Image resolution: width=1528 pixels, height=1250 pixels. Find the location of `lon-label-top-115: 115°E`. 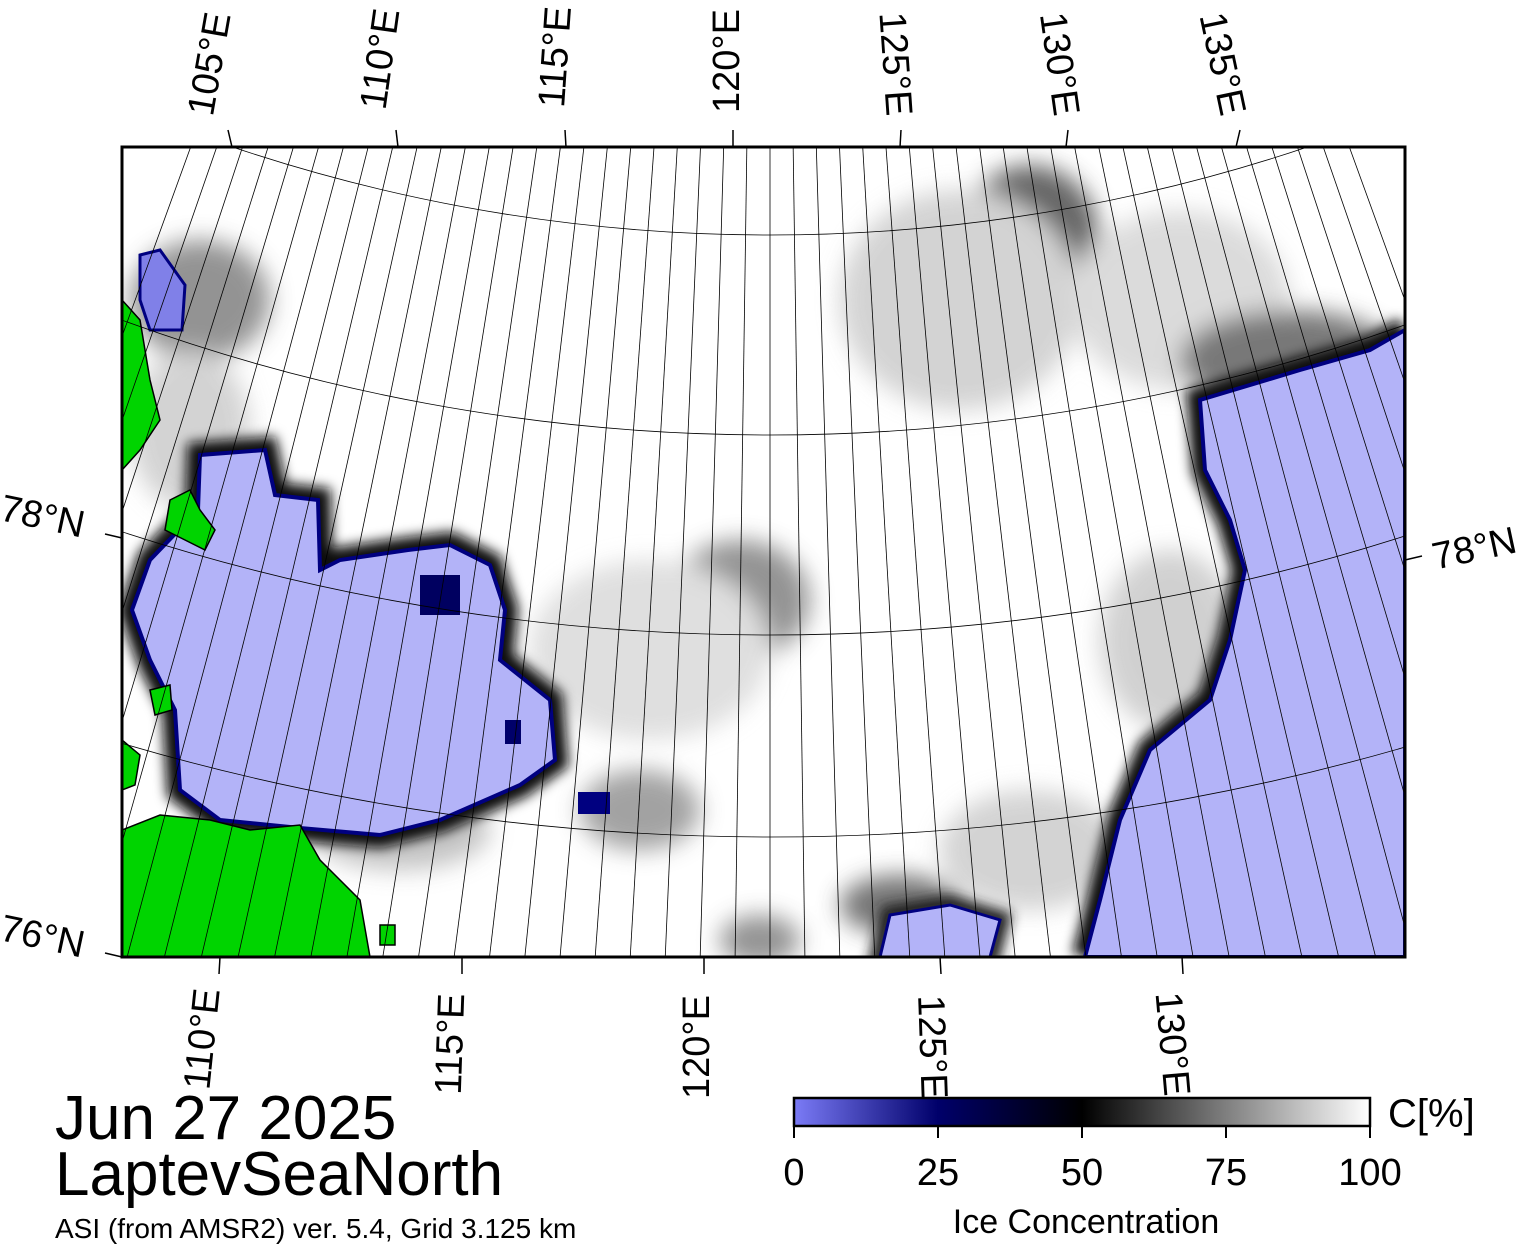

lon-label-top-115: 115°E is located at coordinates (556, 57).